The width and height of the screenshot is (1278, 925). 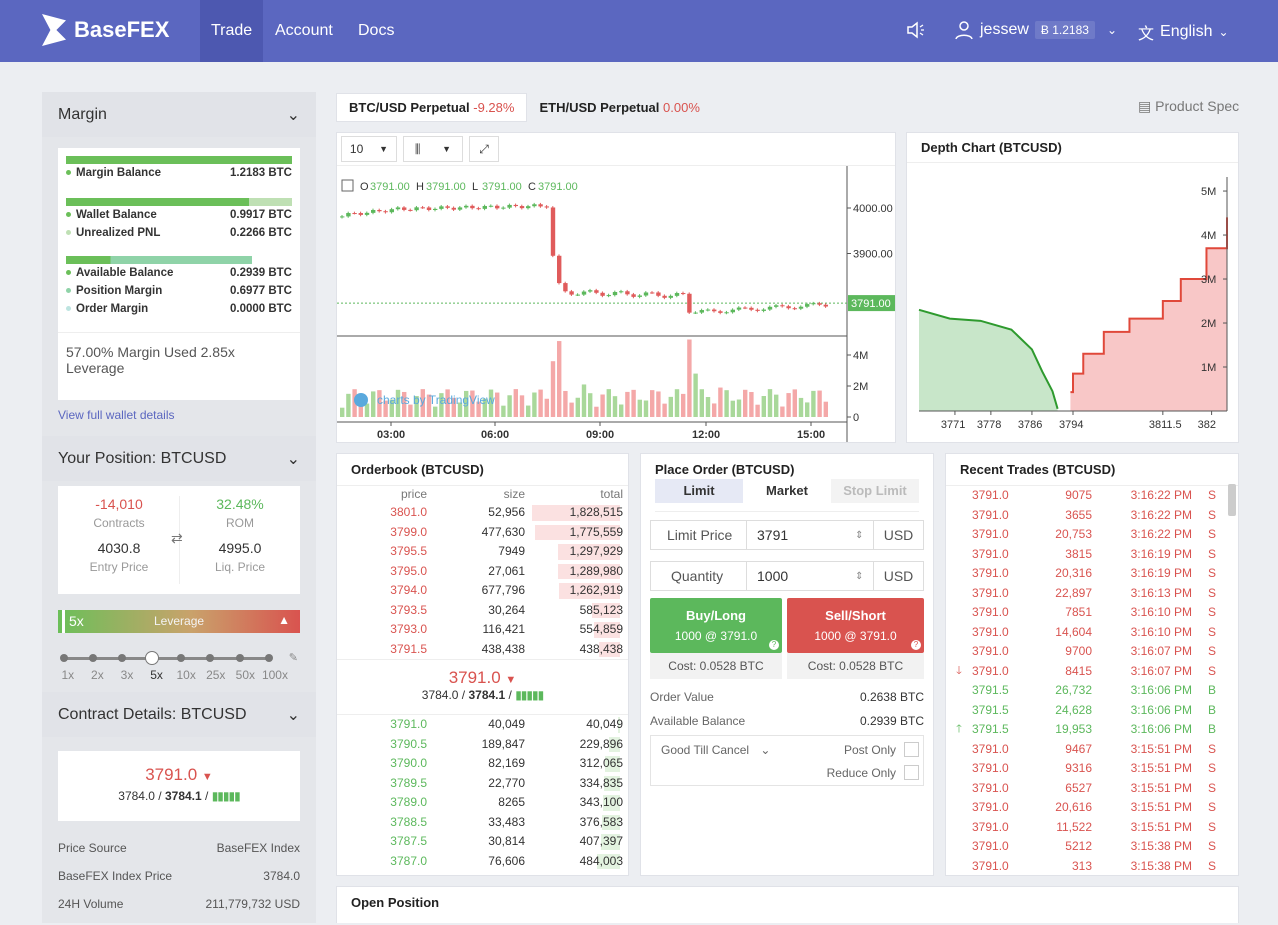 What do you see at coordinates (990, 670) in the screenshot?
I see `trade-price: 3791.0` at bounding box center [990, 670].